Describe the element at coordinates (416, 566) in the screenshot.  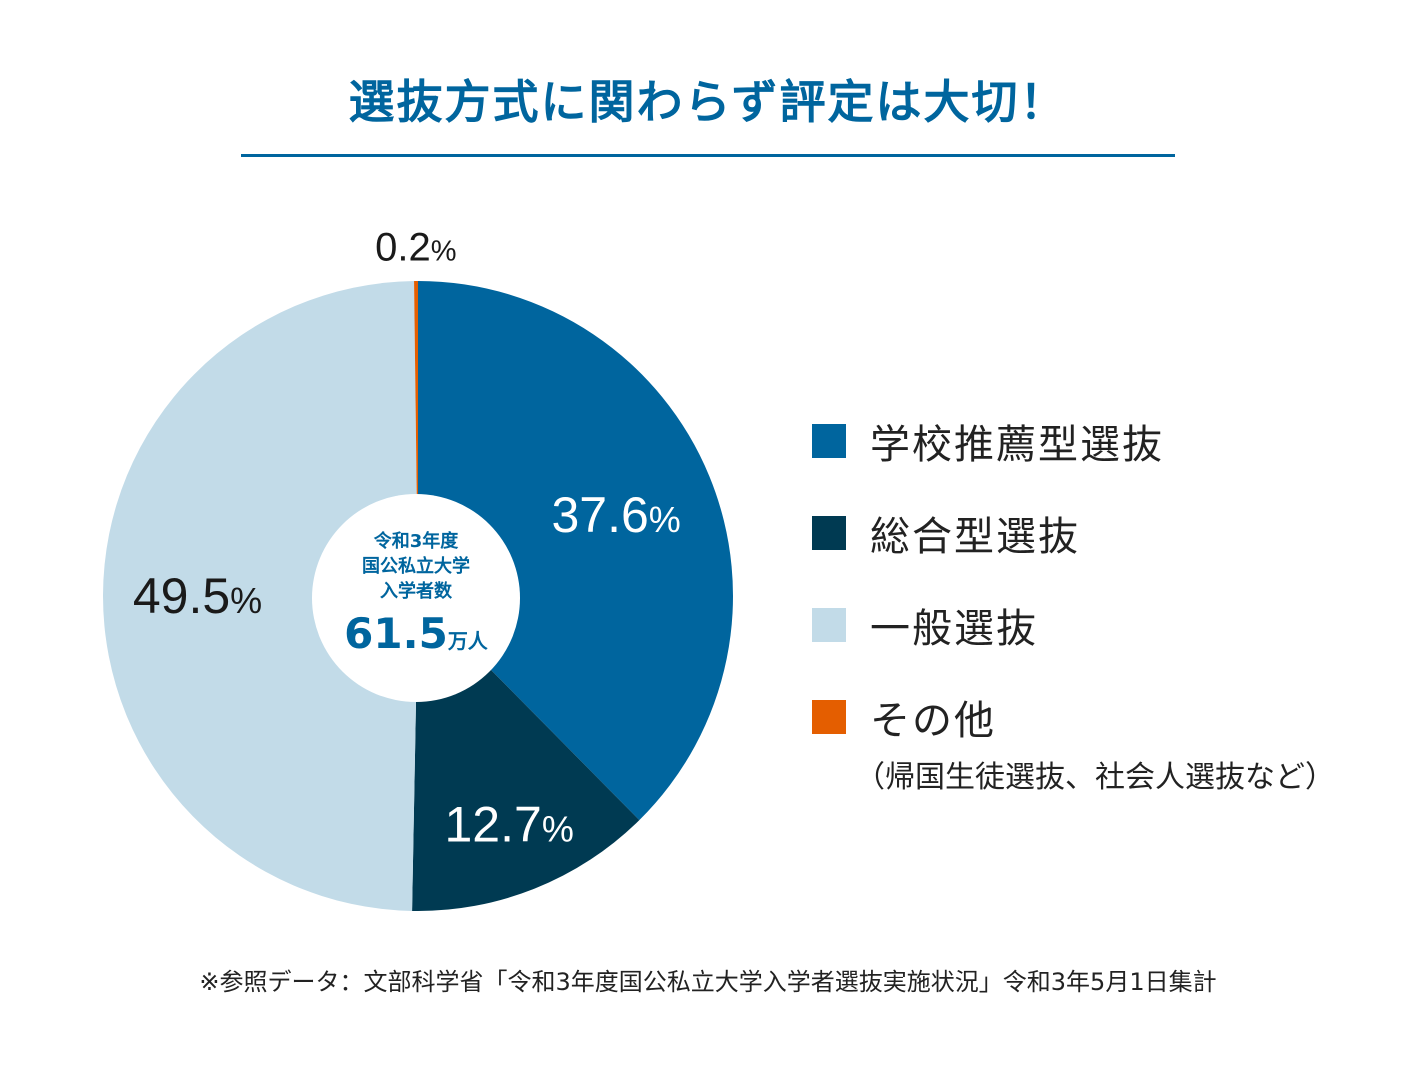
I see `center-line-2: 国公私立大学` at that location.